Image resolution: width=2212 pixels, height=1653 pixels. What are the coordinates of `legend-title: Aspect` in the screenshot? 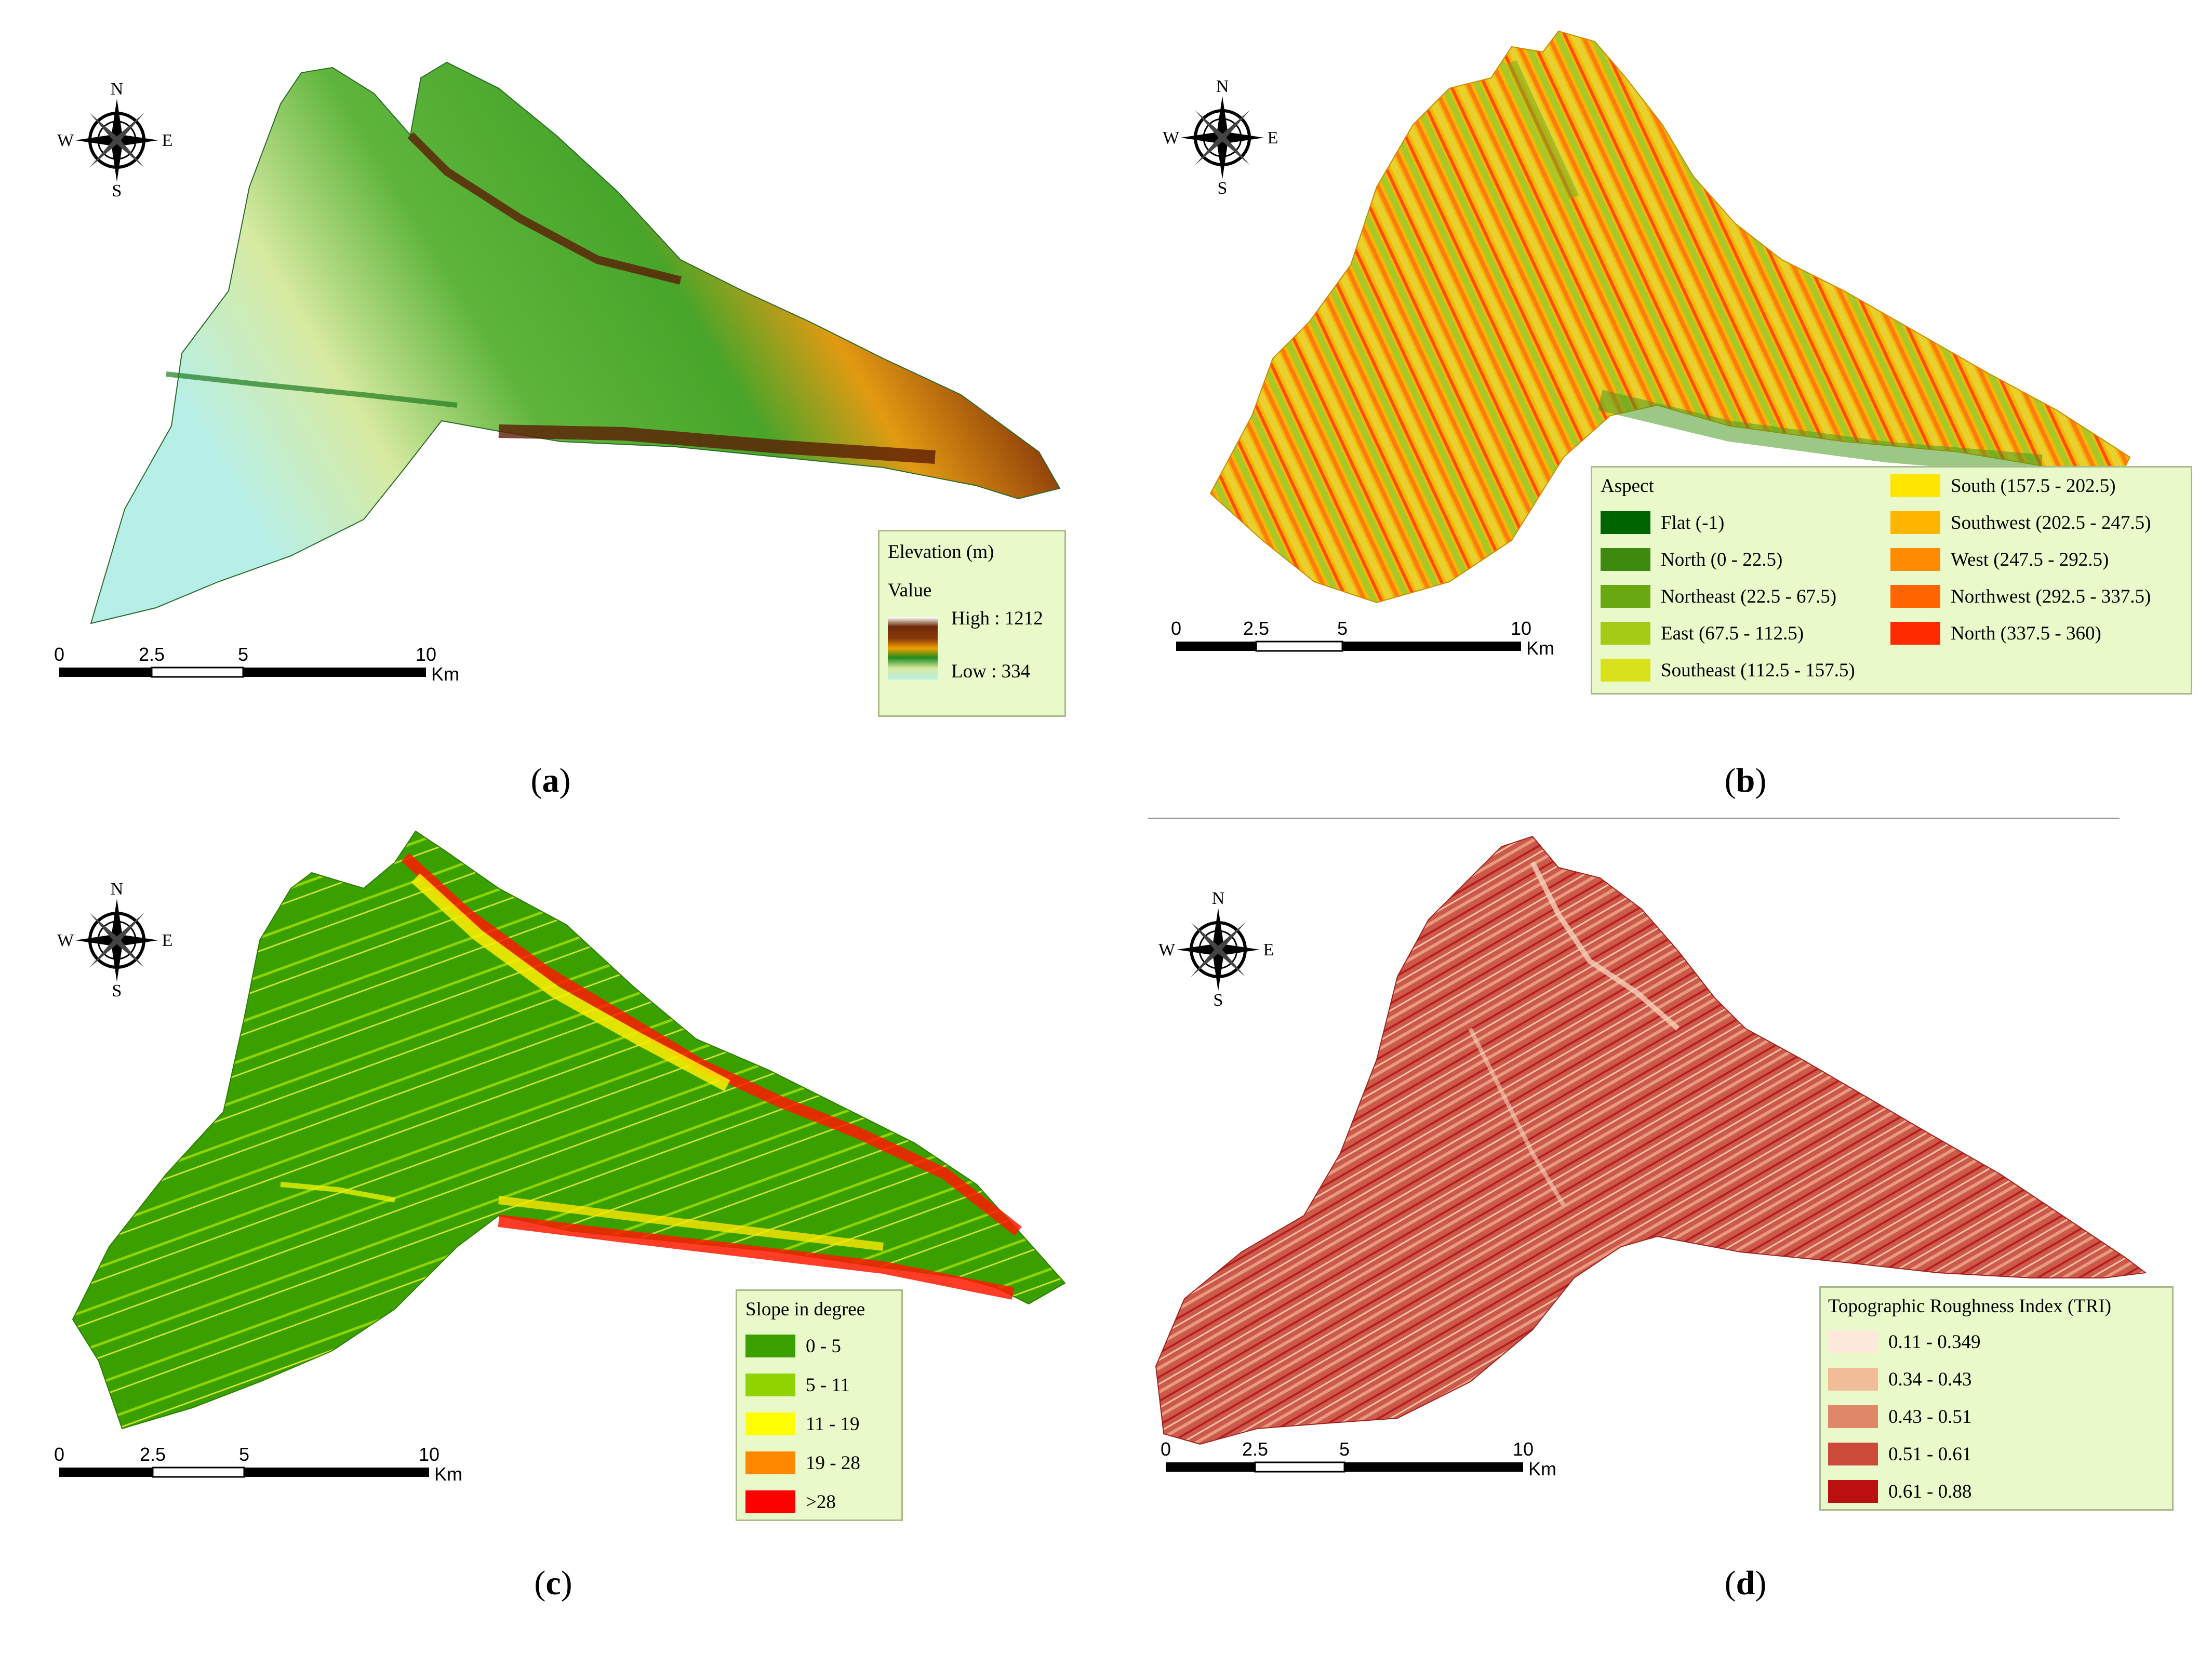 It's located at (1627, 486).